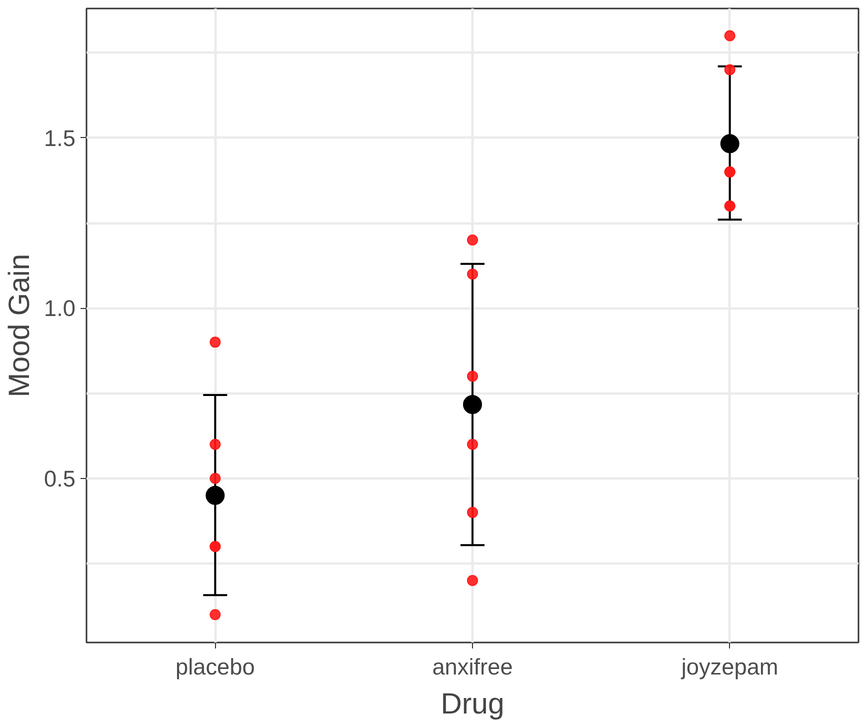 The image size is (864, 723). I want to click on y-tick-label: 0.5, so click(60, 478).